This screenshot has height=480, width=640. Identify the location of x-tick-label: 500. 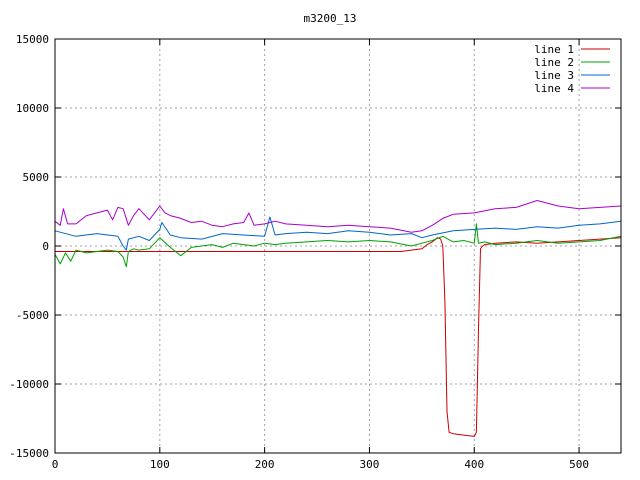
(579, 464).